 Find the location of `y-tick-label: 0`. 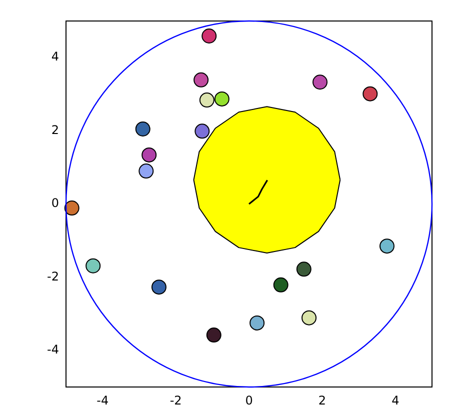

y-tick-label: 0 is located at coordinates (55, 203).